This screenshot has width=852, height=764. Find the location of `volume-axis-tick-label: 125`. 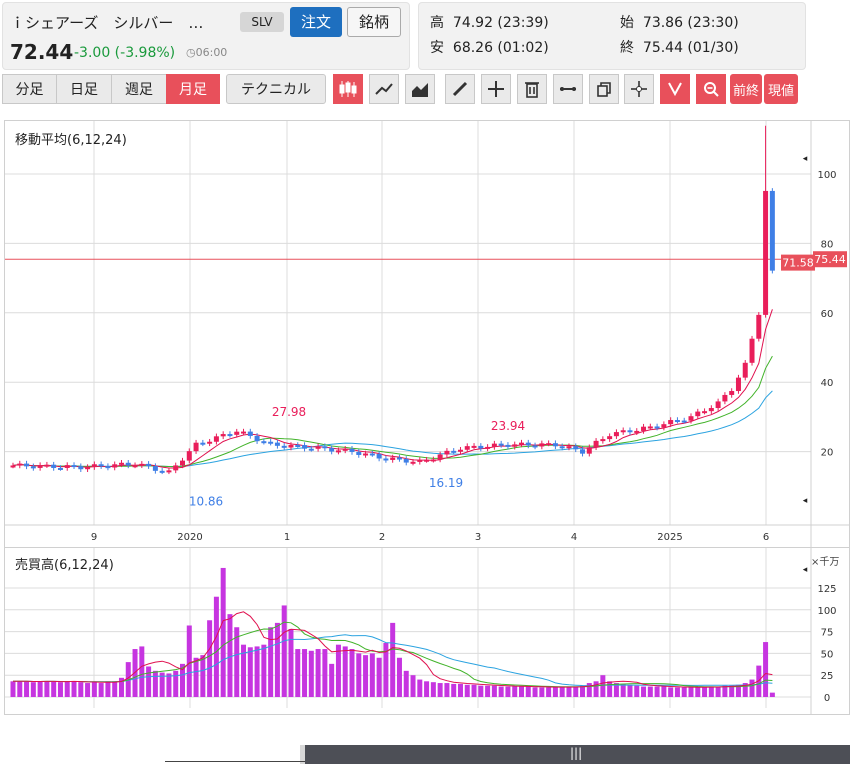

volume-axis-tick-label: 125 is located at coordinates (826, 589).